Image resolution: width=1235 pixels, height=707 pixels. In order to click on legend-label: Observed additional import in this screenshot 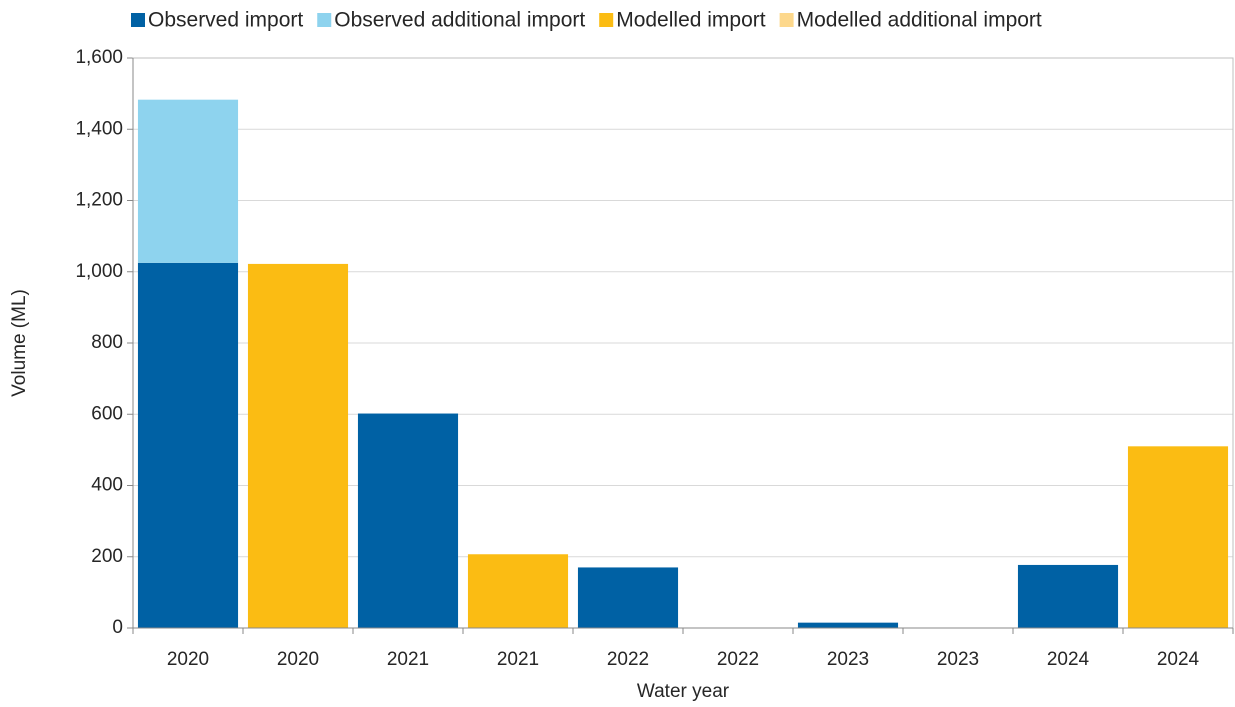, I will do `click(459, 20)`.